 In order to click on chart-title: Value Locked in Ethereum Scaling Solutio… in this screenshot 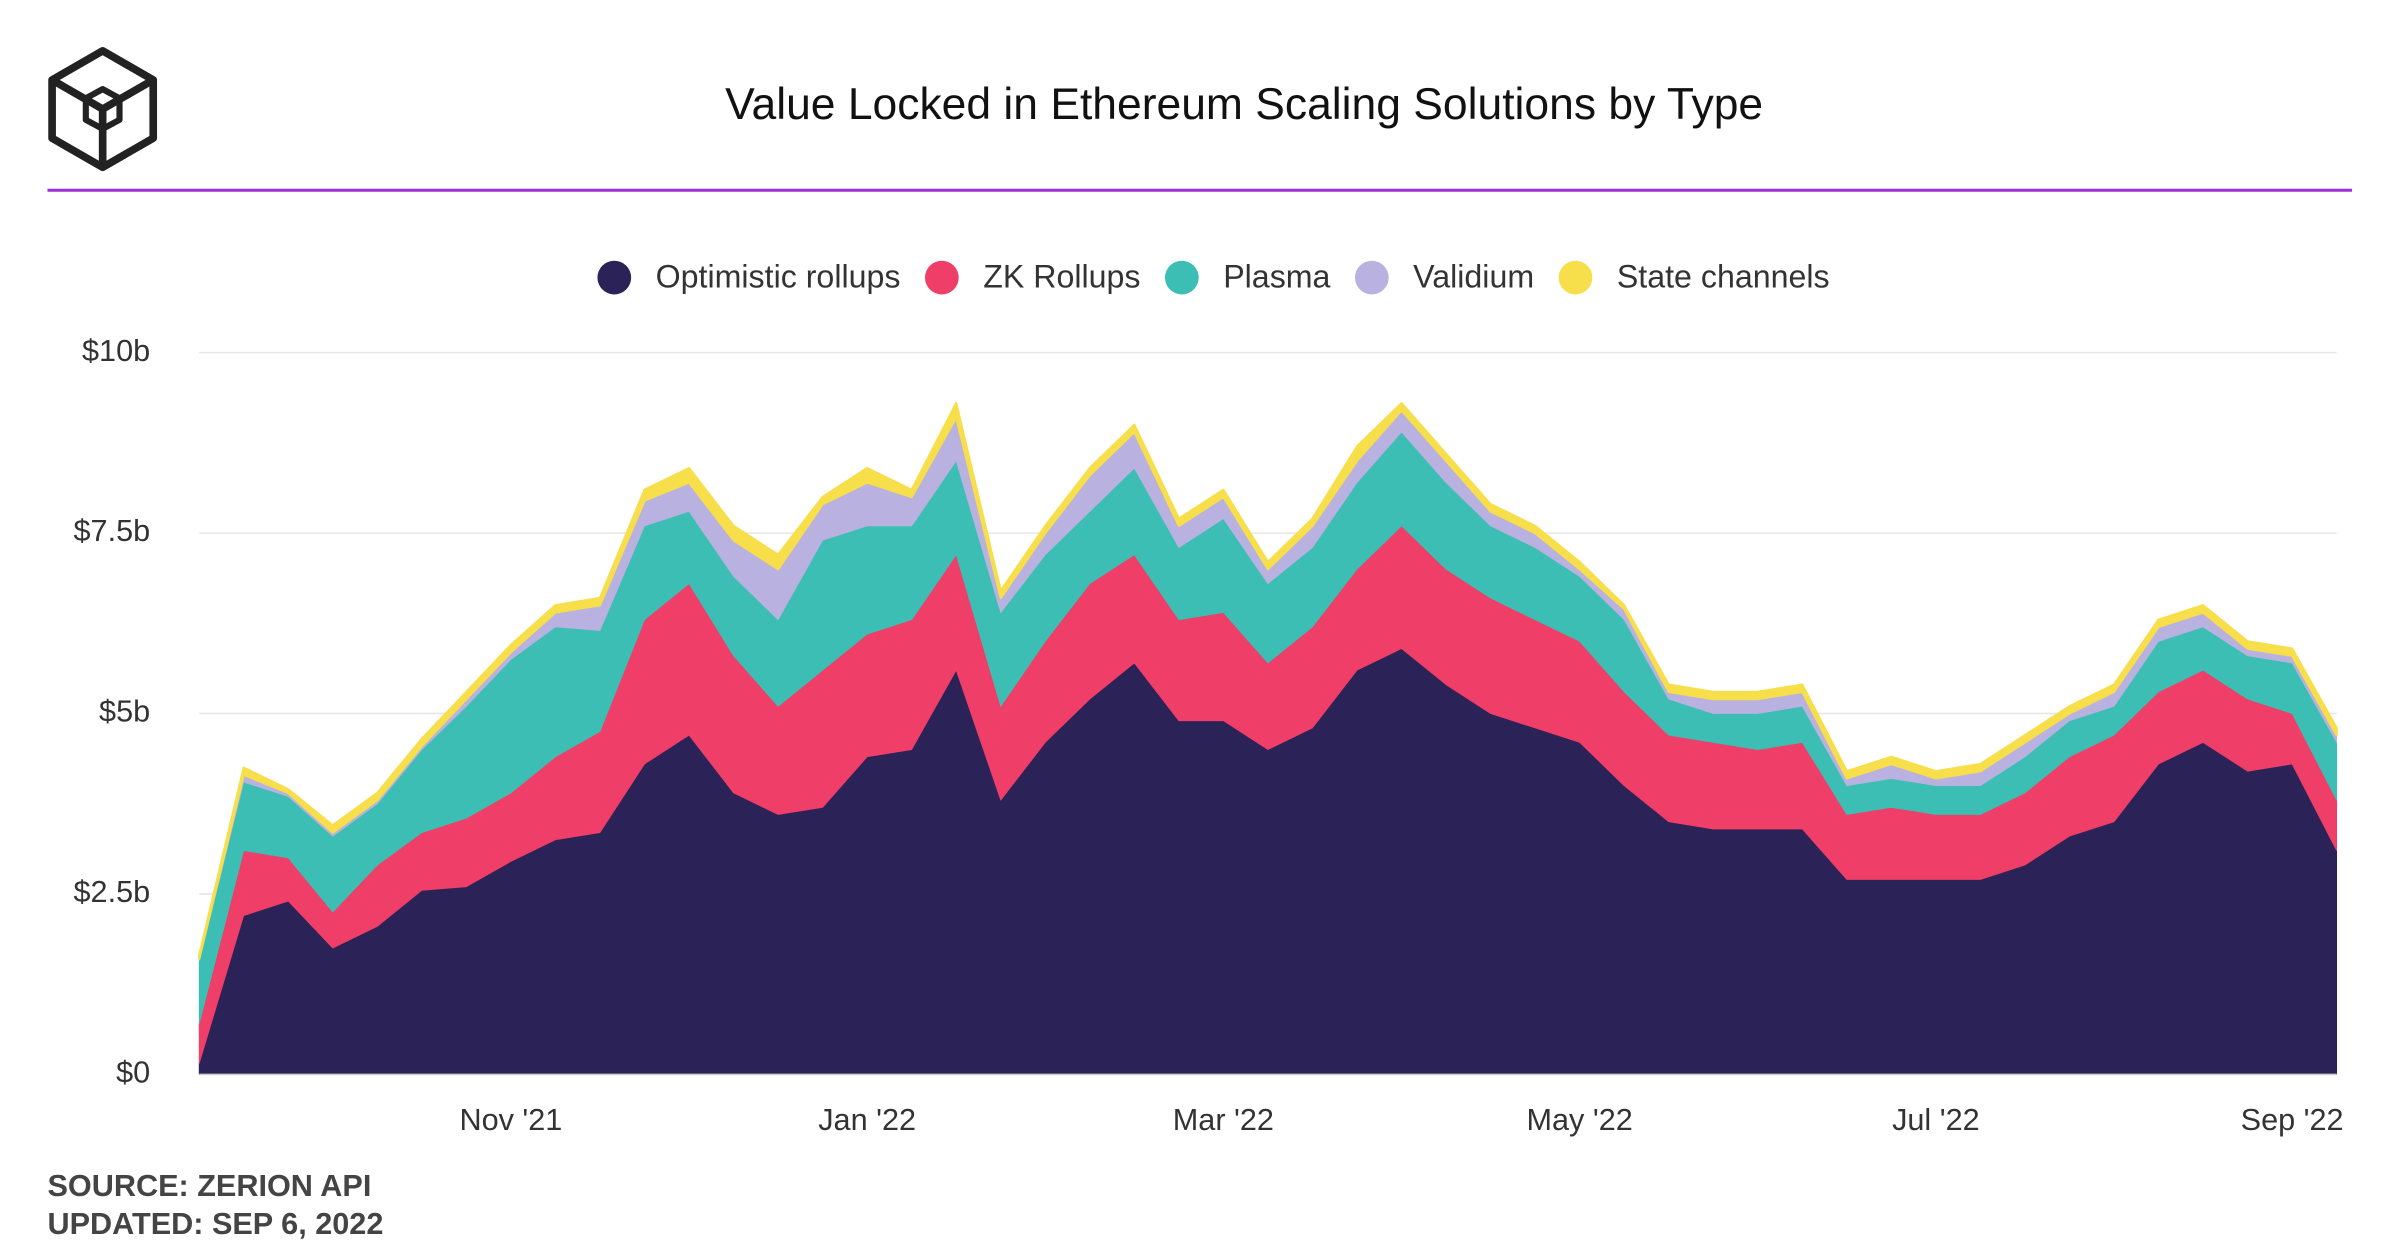, I will do `click(1244, 104)`.